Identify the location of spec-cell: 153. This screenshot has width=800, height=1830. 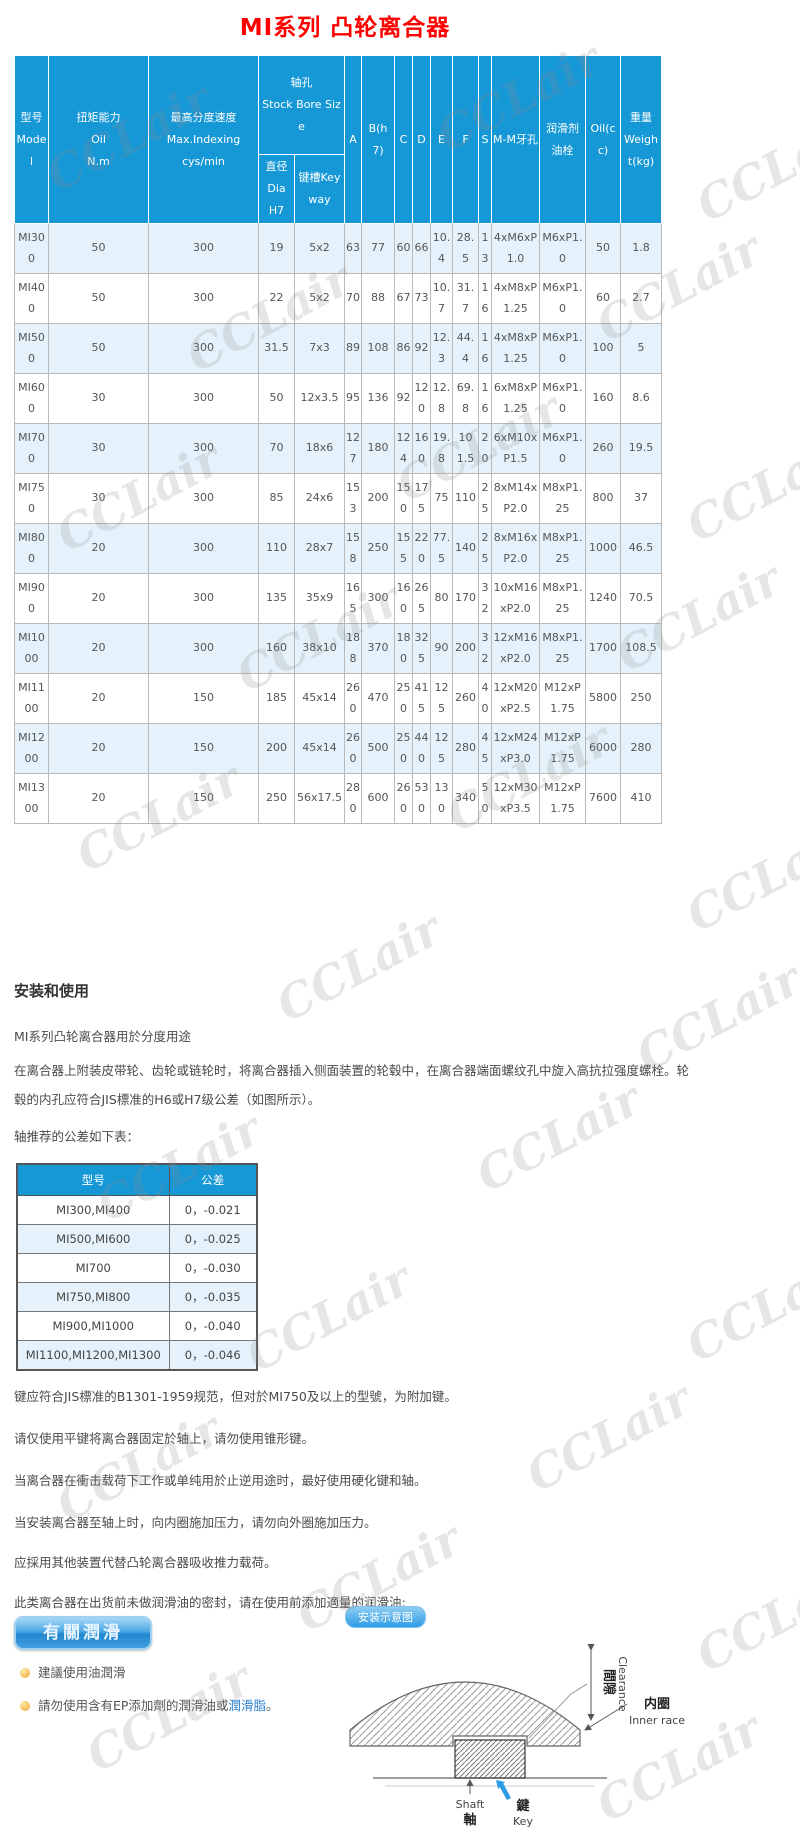
(353, 498).